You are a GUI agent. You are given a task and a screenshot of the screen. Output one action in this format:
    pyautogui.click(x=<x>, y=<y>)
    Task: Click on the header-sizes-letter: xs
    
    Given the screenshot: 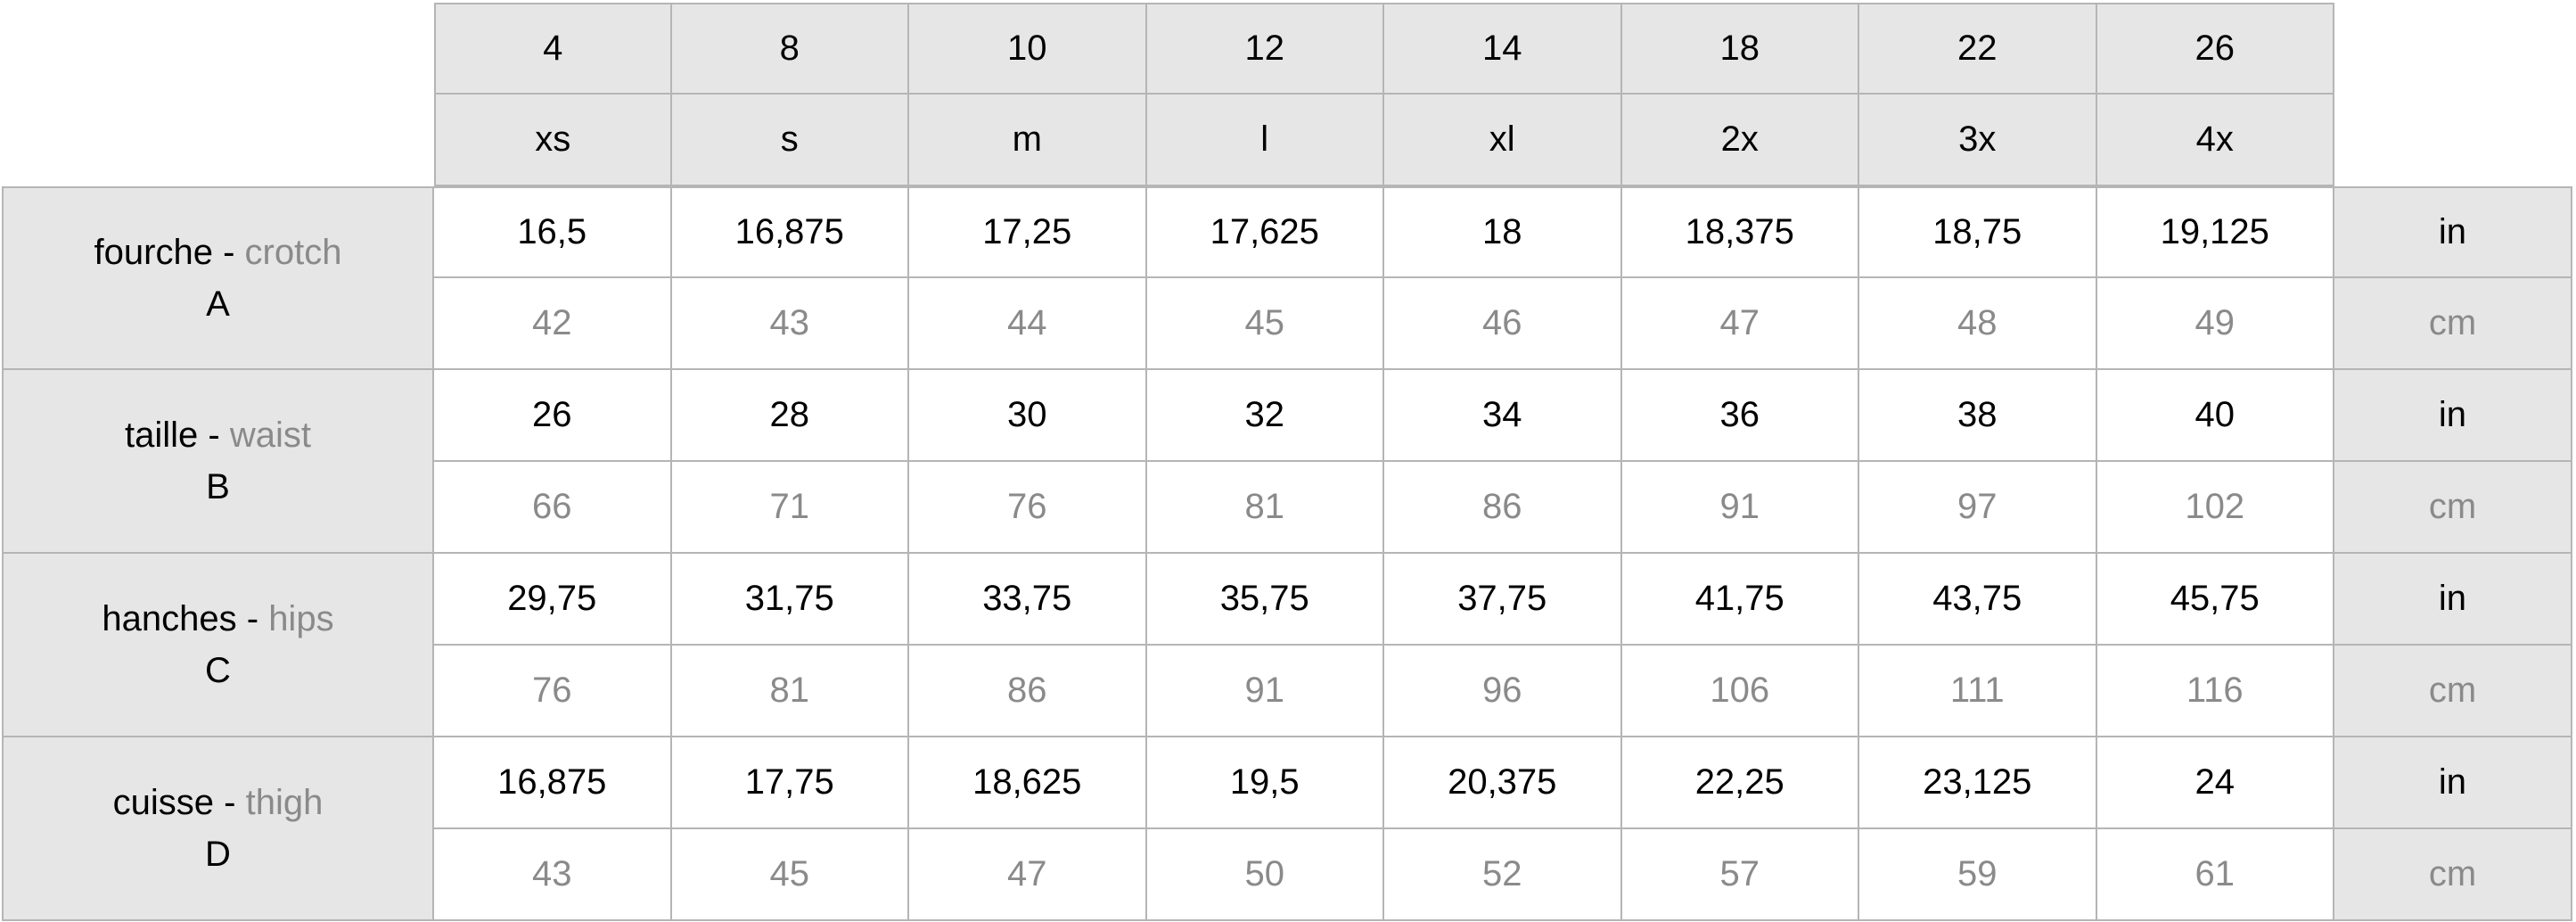 What is the action you would take?
    pyautogui.click(x=553, y=140)
    